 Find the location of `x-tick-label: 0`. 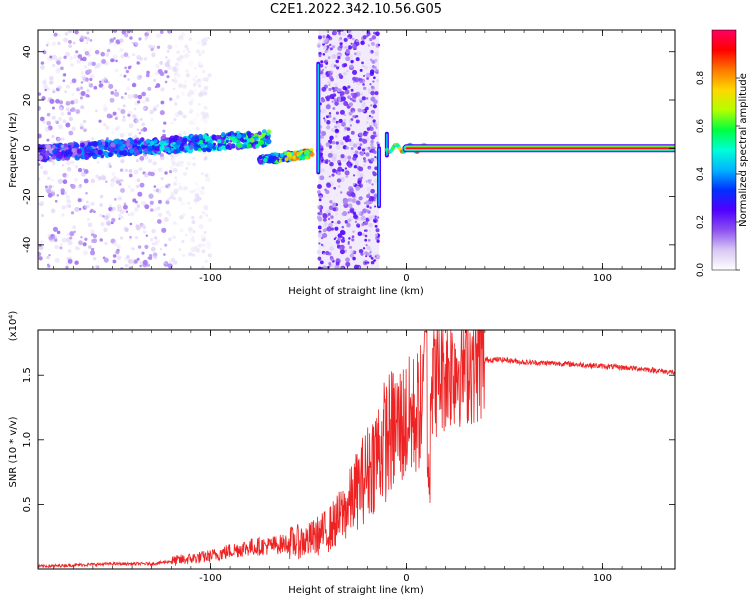

x-tick-label: 0 is located at coordinates (406, 578).